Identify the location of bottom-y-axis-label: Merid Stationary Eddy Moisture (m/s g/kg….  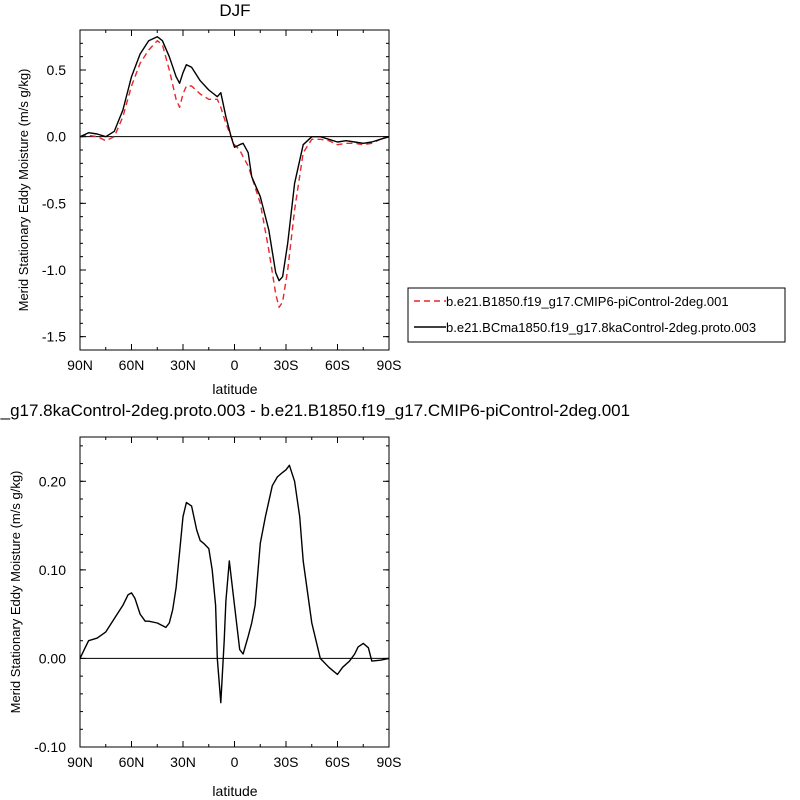
(15, 592).